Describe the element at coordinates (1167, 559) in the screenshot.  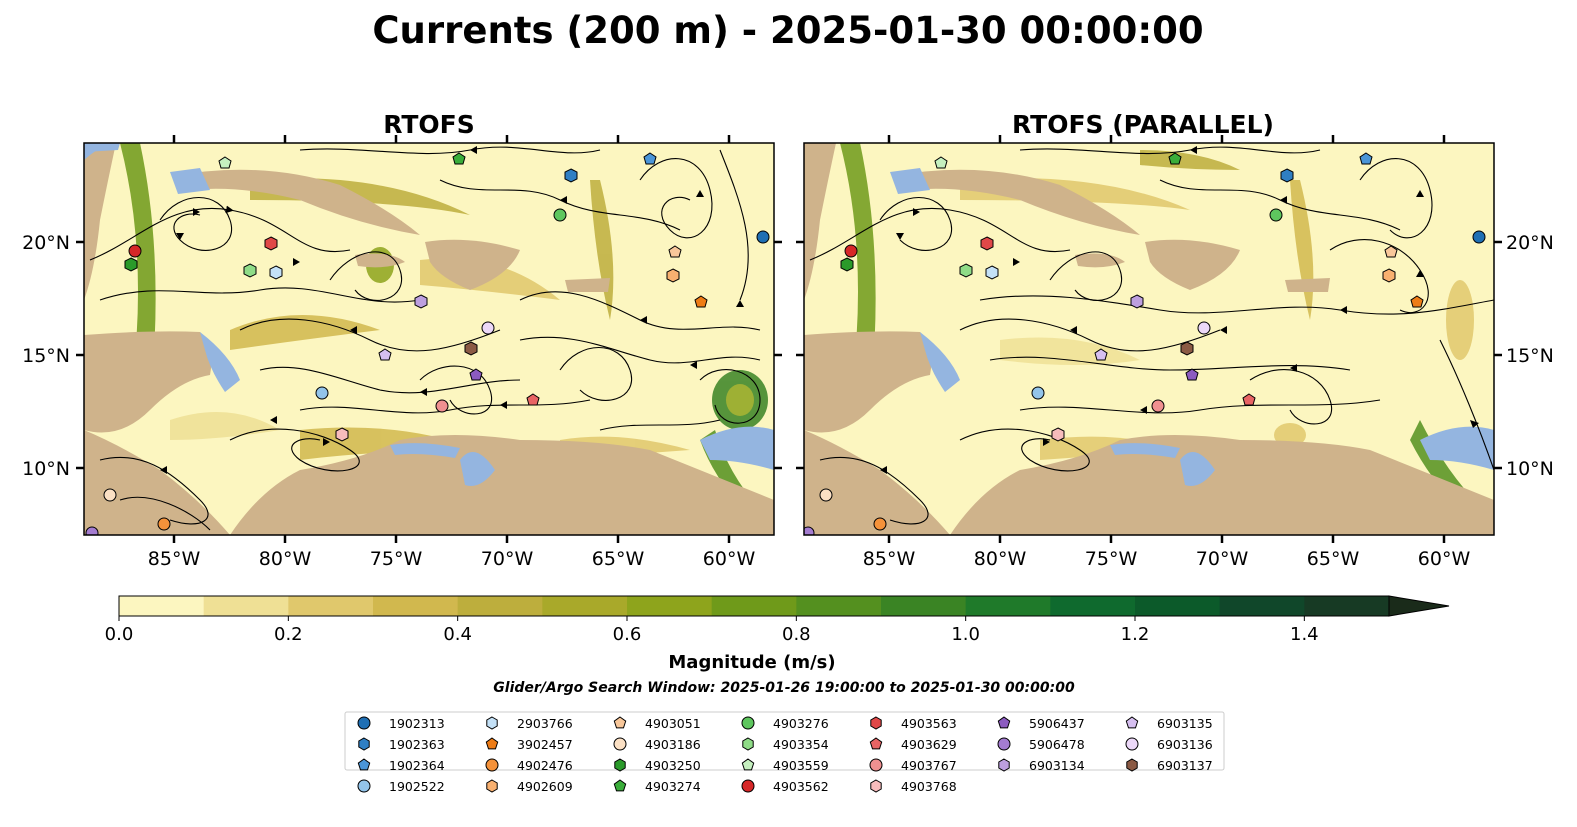
I see `lon-labels-right: 85°W 80°W 75°W 70°W 65°W 60°W` at that location.